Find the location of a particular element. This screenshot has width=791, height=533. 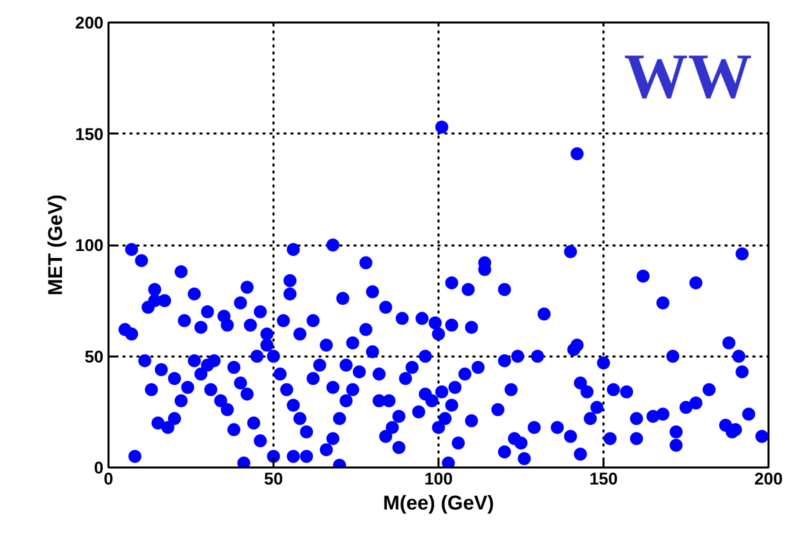

y-axis-title: MET (GeV) is located at coordinates (56, 245).